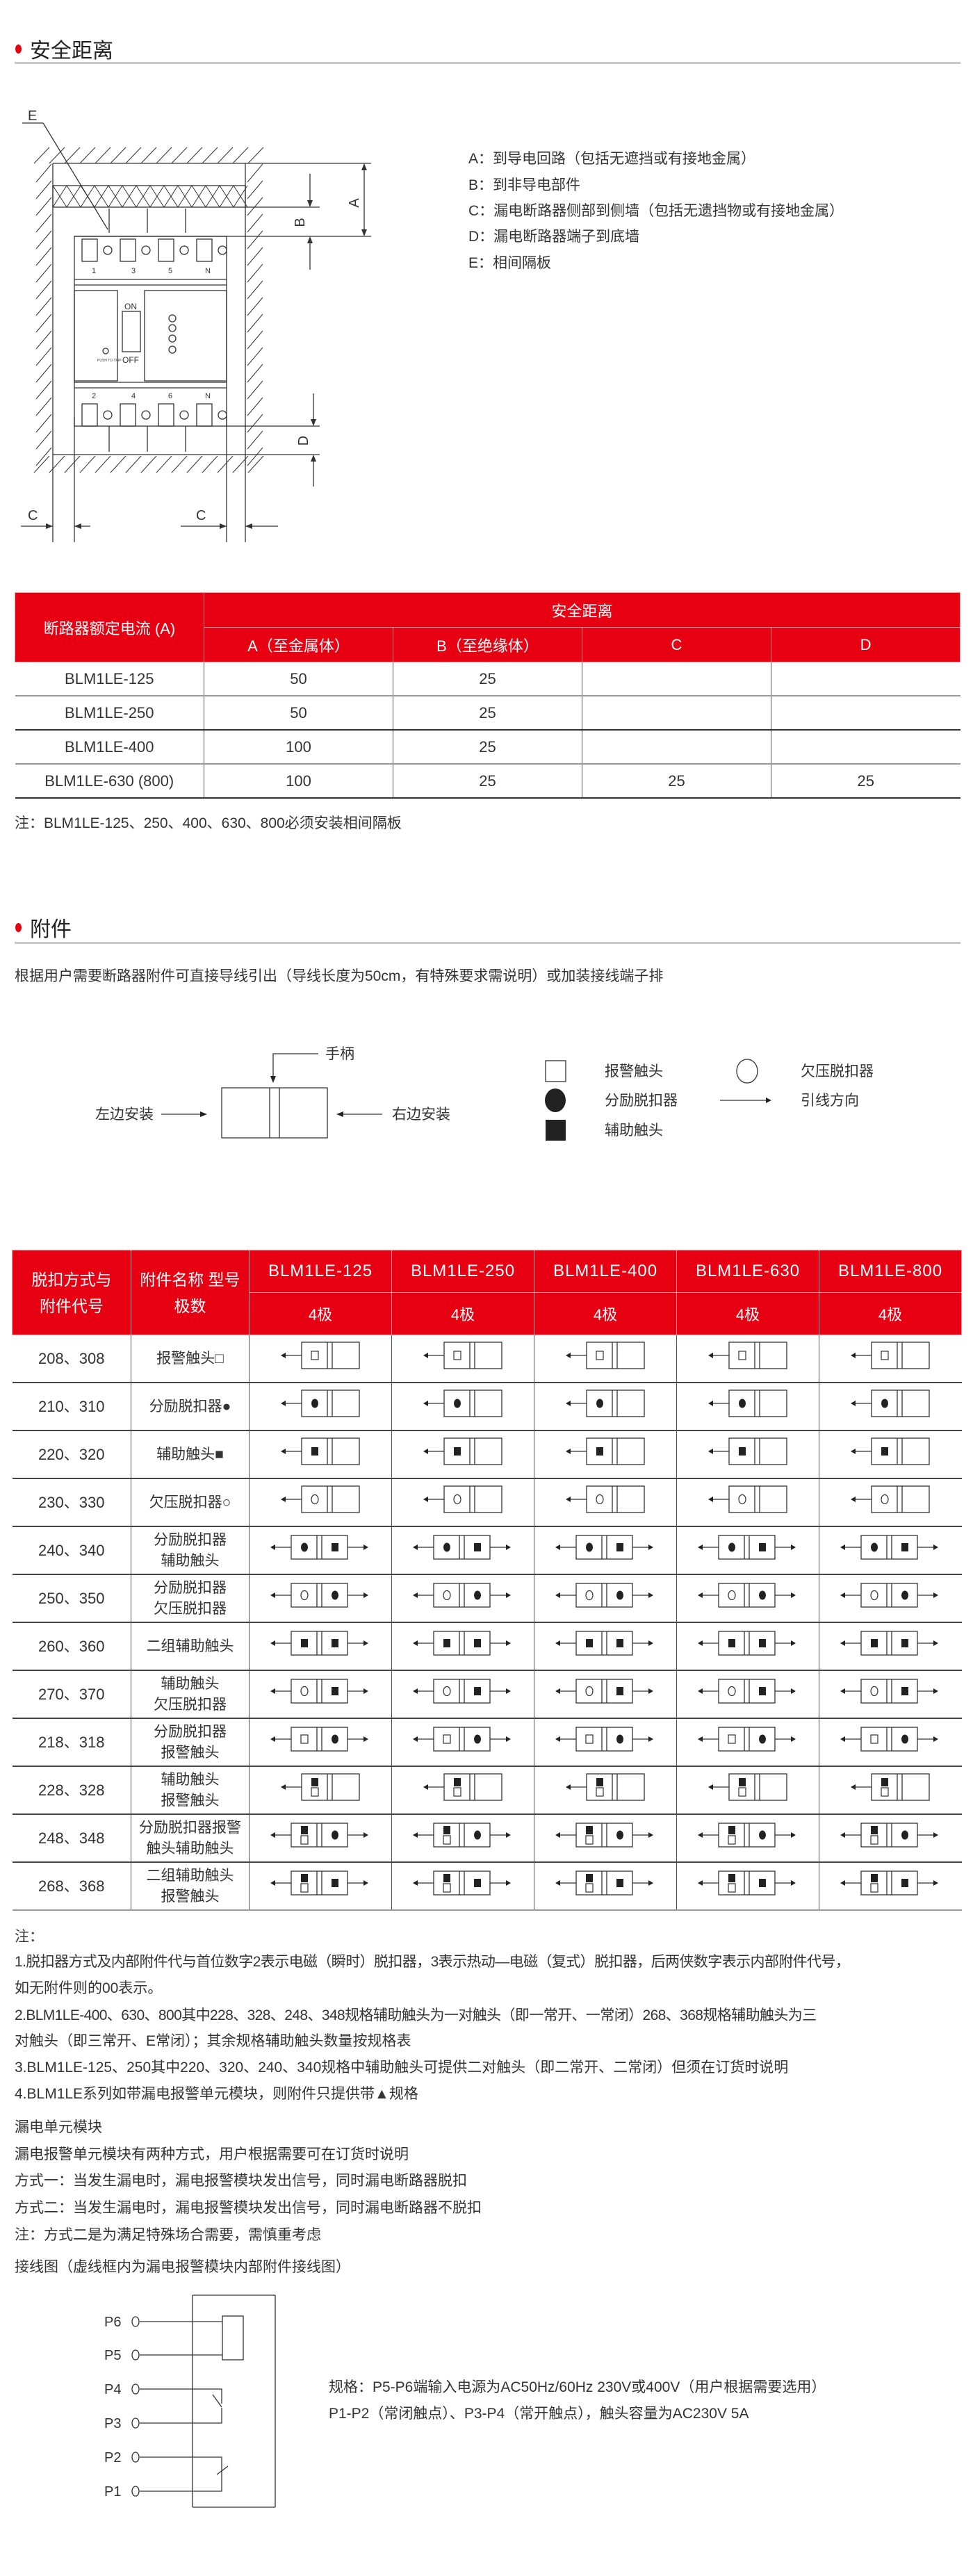  What do you see at coordinates (190, 1827) in the screenshot?
I see `name-line: 分励脱扣器报警` at bounding box center [190, 1827].